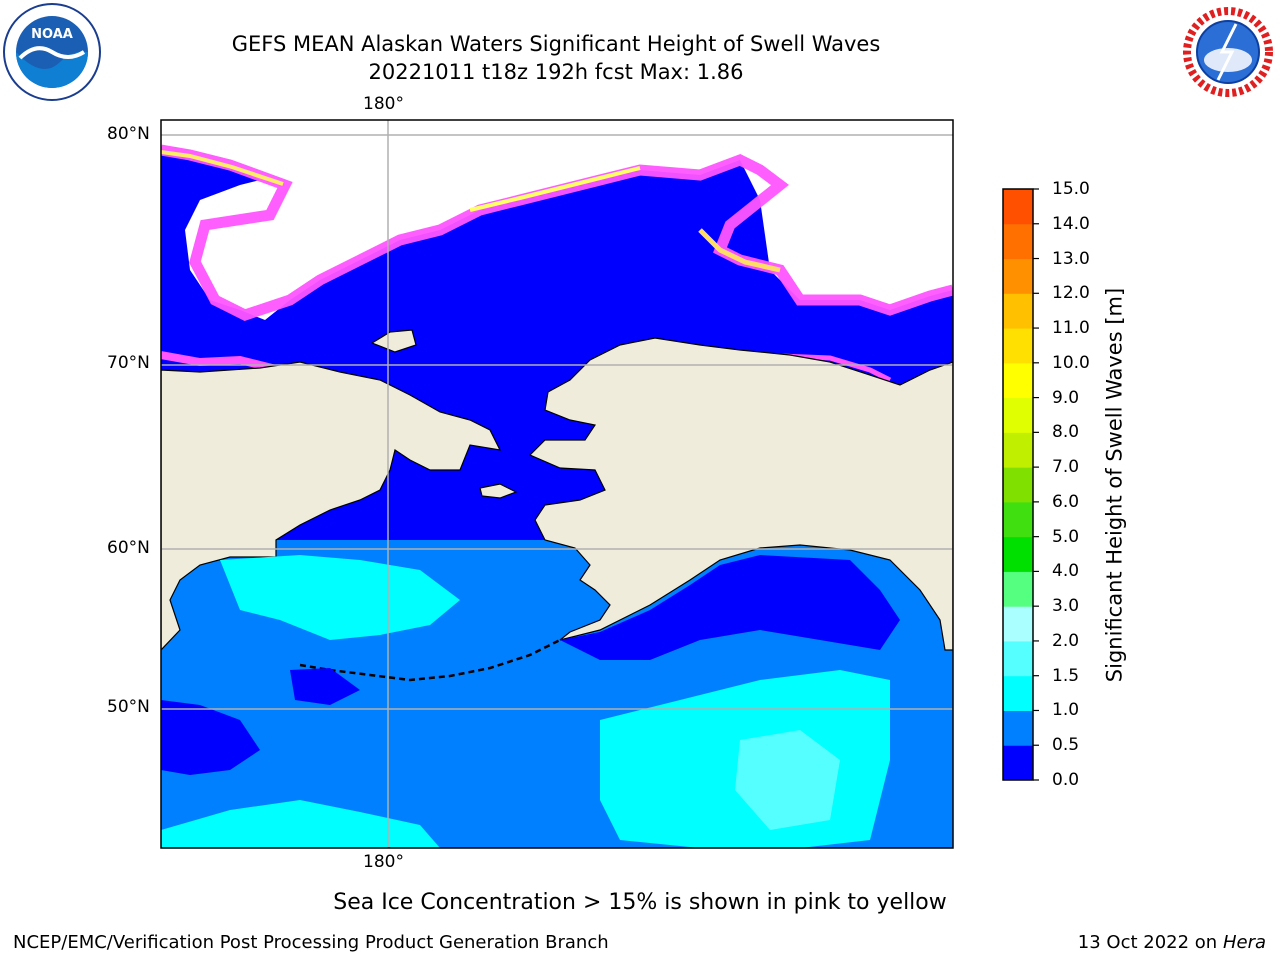 The image size is (1280, 960). I want to click on colorbar-tick-label: 1.5, so click(1066, 675).